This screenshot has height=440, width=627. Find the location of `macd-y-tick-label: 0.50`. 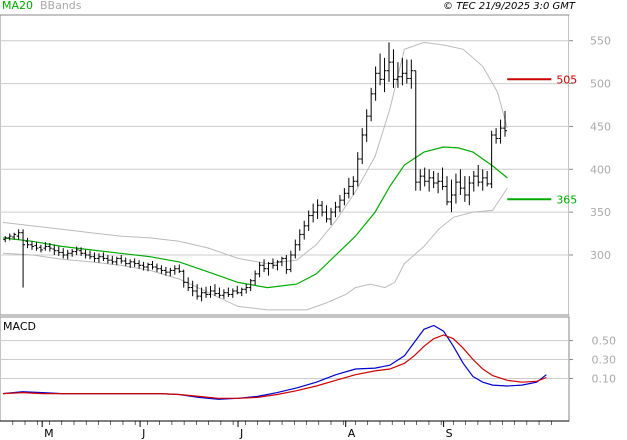

macd-y-tick-label: 0.50 is located at coordinates (604, 341).